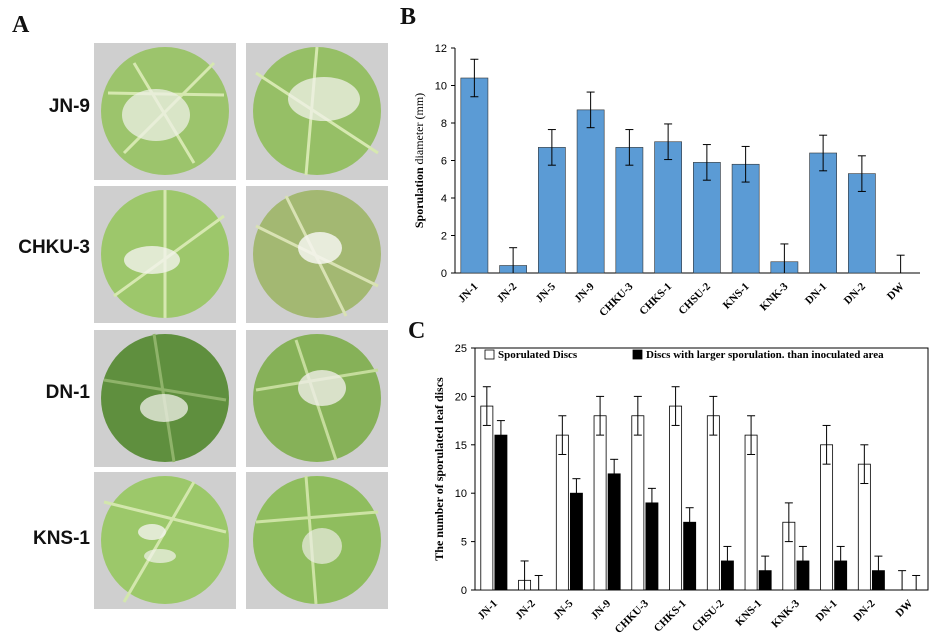  Describe the element at coordinates (67, 392) in the screenshot. I see `leaf-row-label-3: DN-1` at that location.